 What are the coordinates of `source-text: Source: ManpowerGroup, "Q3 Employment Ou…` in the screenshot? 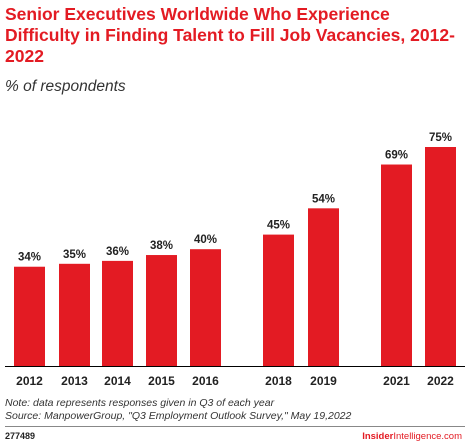 It's located at (178, 416).